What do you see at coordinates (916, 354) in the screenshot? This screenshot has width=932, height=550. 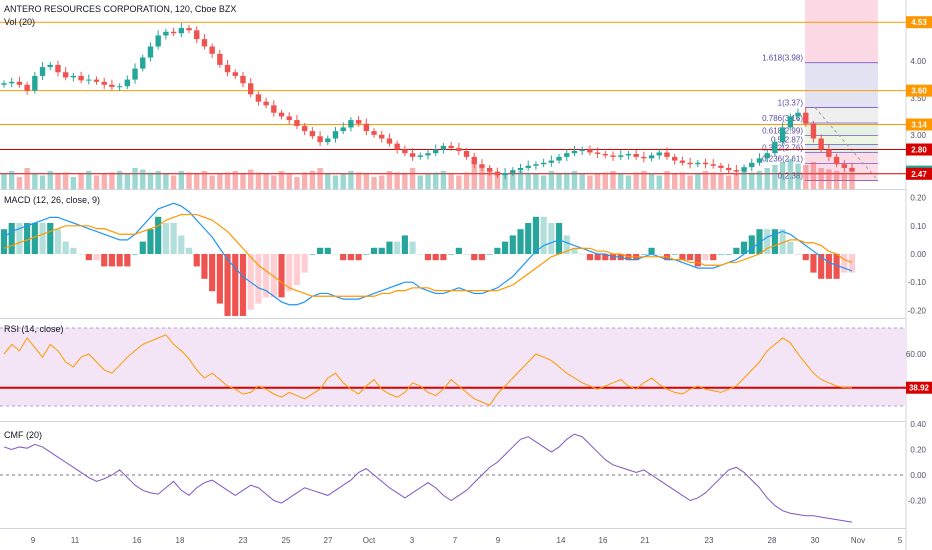 I see `rsi-axis-label: 60.00` at bounding box center [916, 354].